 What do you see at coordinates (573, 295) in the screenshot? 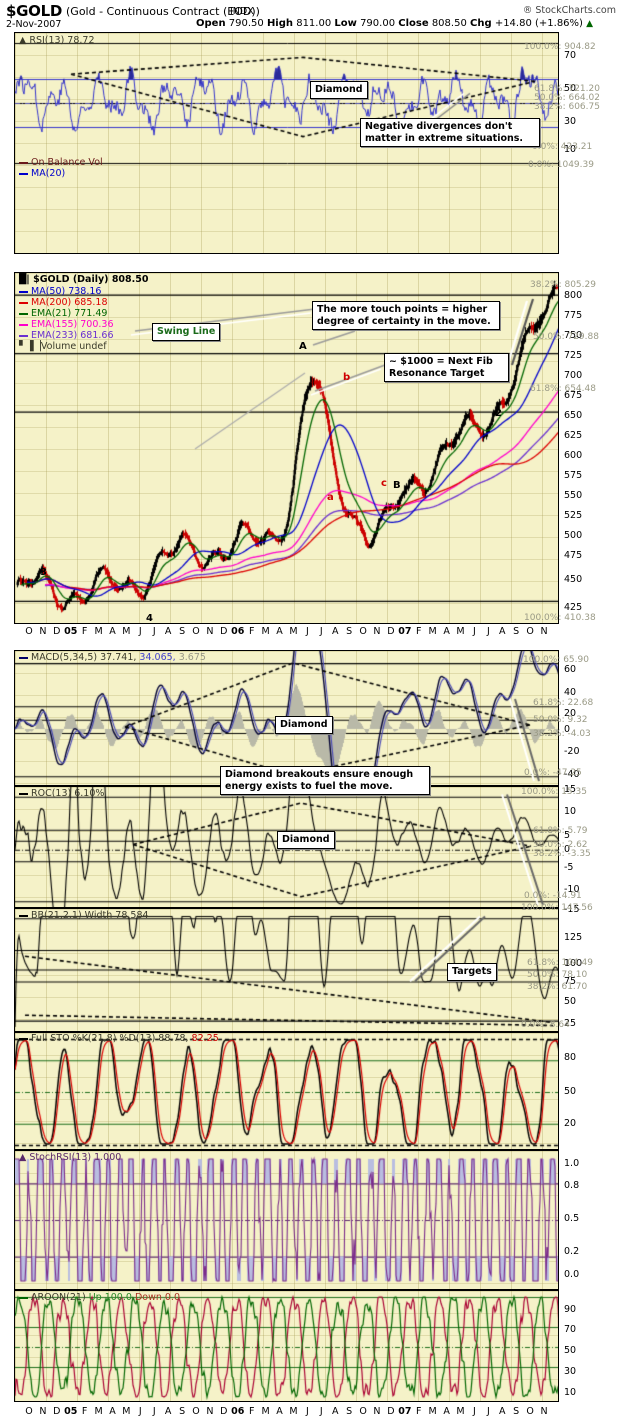
I see `price-tick: 800` at bounding box center [573, 295].